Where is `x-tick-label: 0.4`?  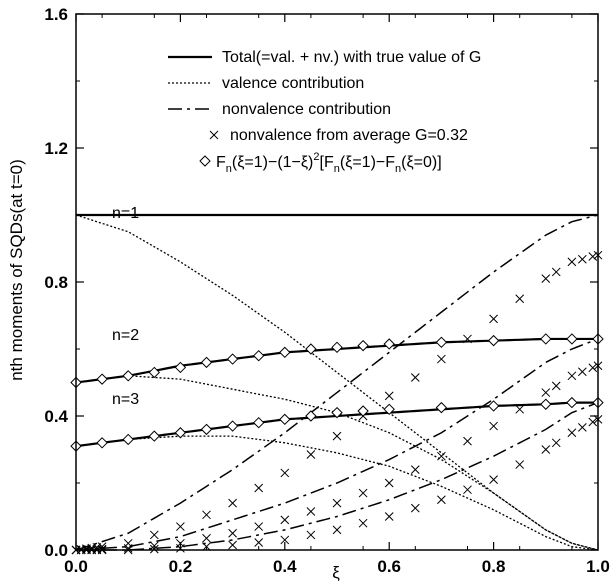 x-tick-label: 0.4 is located at coordinates (285, 566).